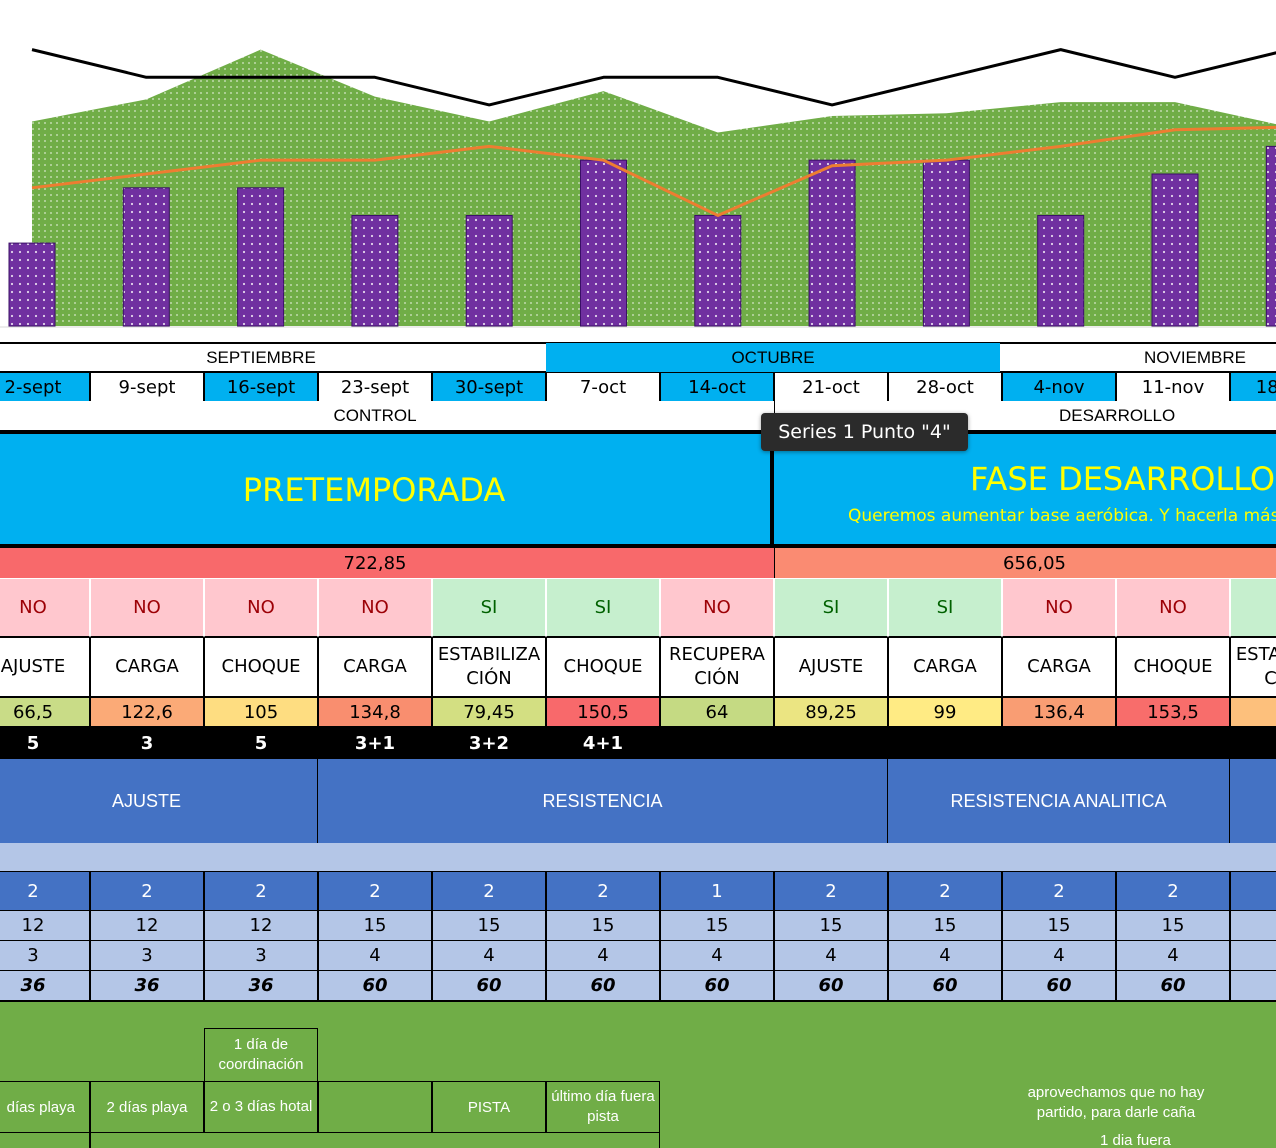 Image resolution: width=1276 pixels, height=1148 pixels. I want to click on load-7: 89,25, so click(831, 712).